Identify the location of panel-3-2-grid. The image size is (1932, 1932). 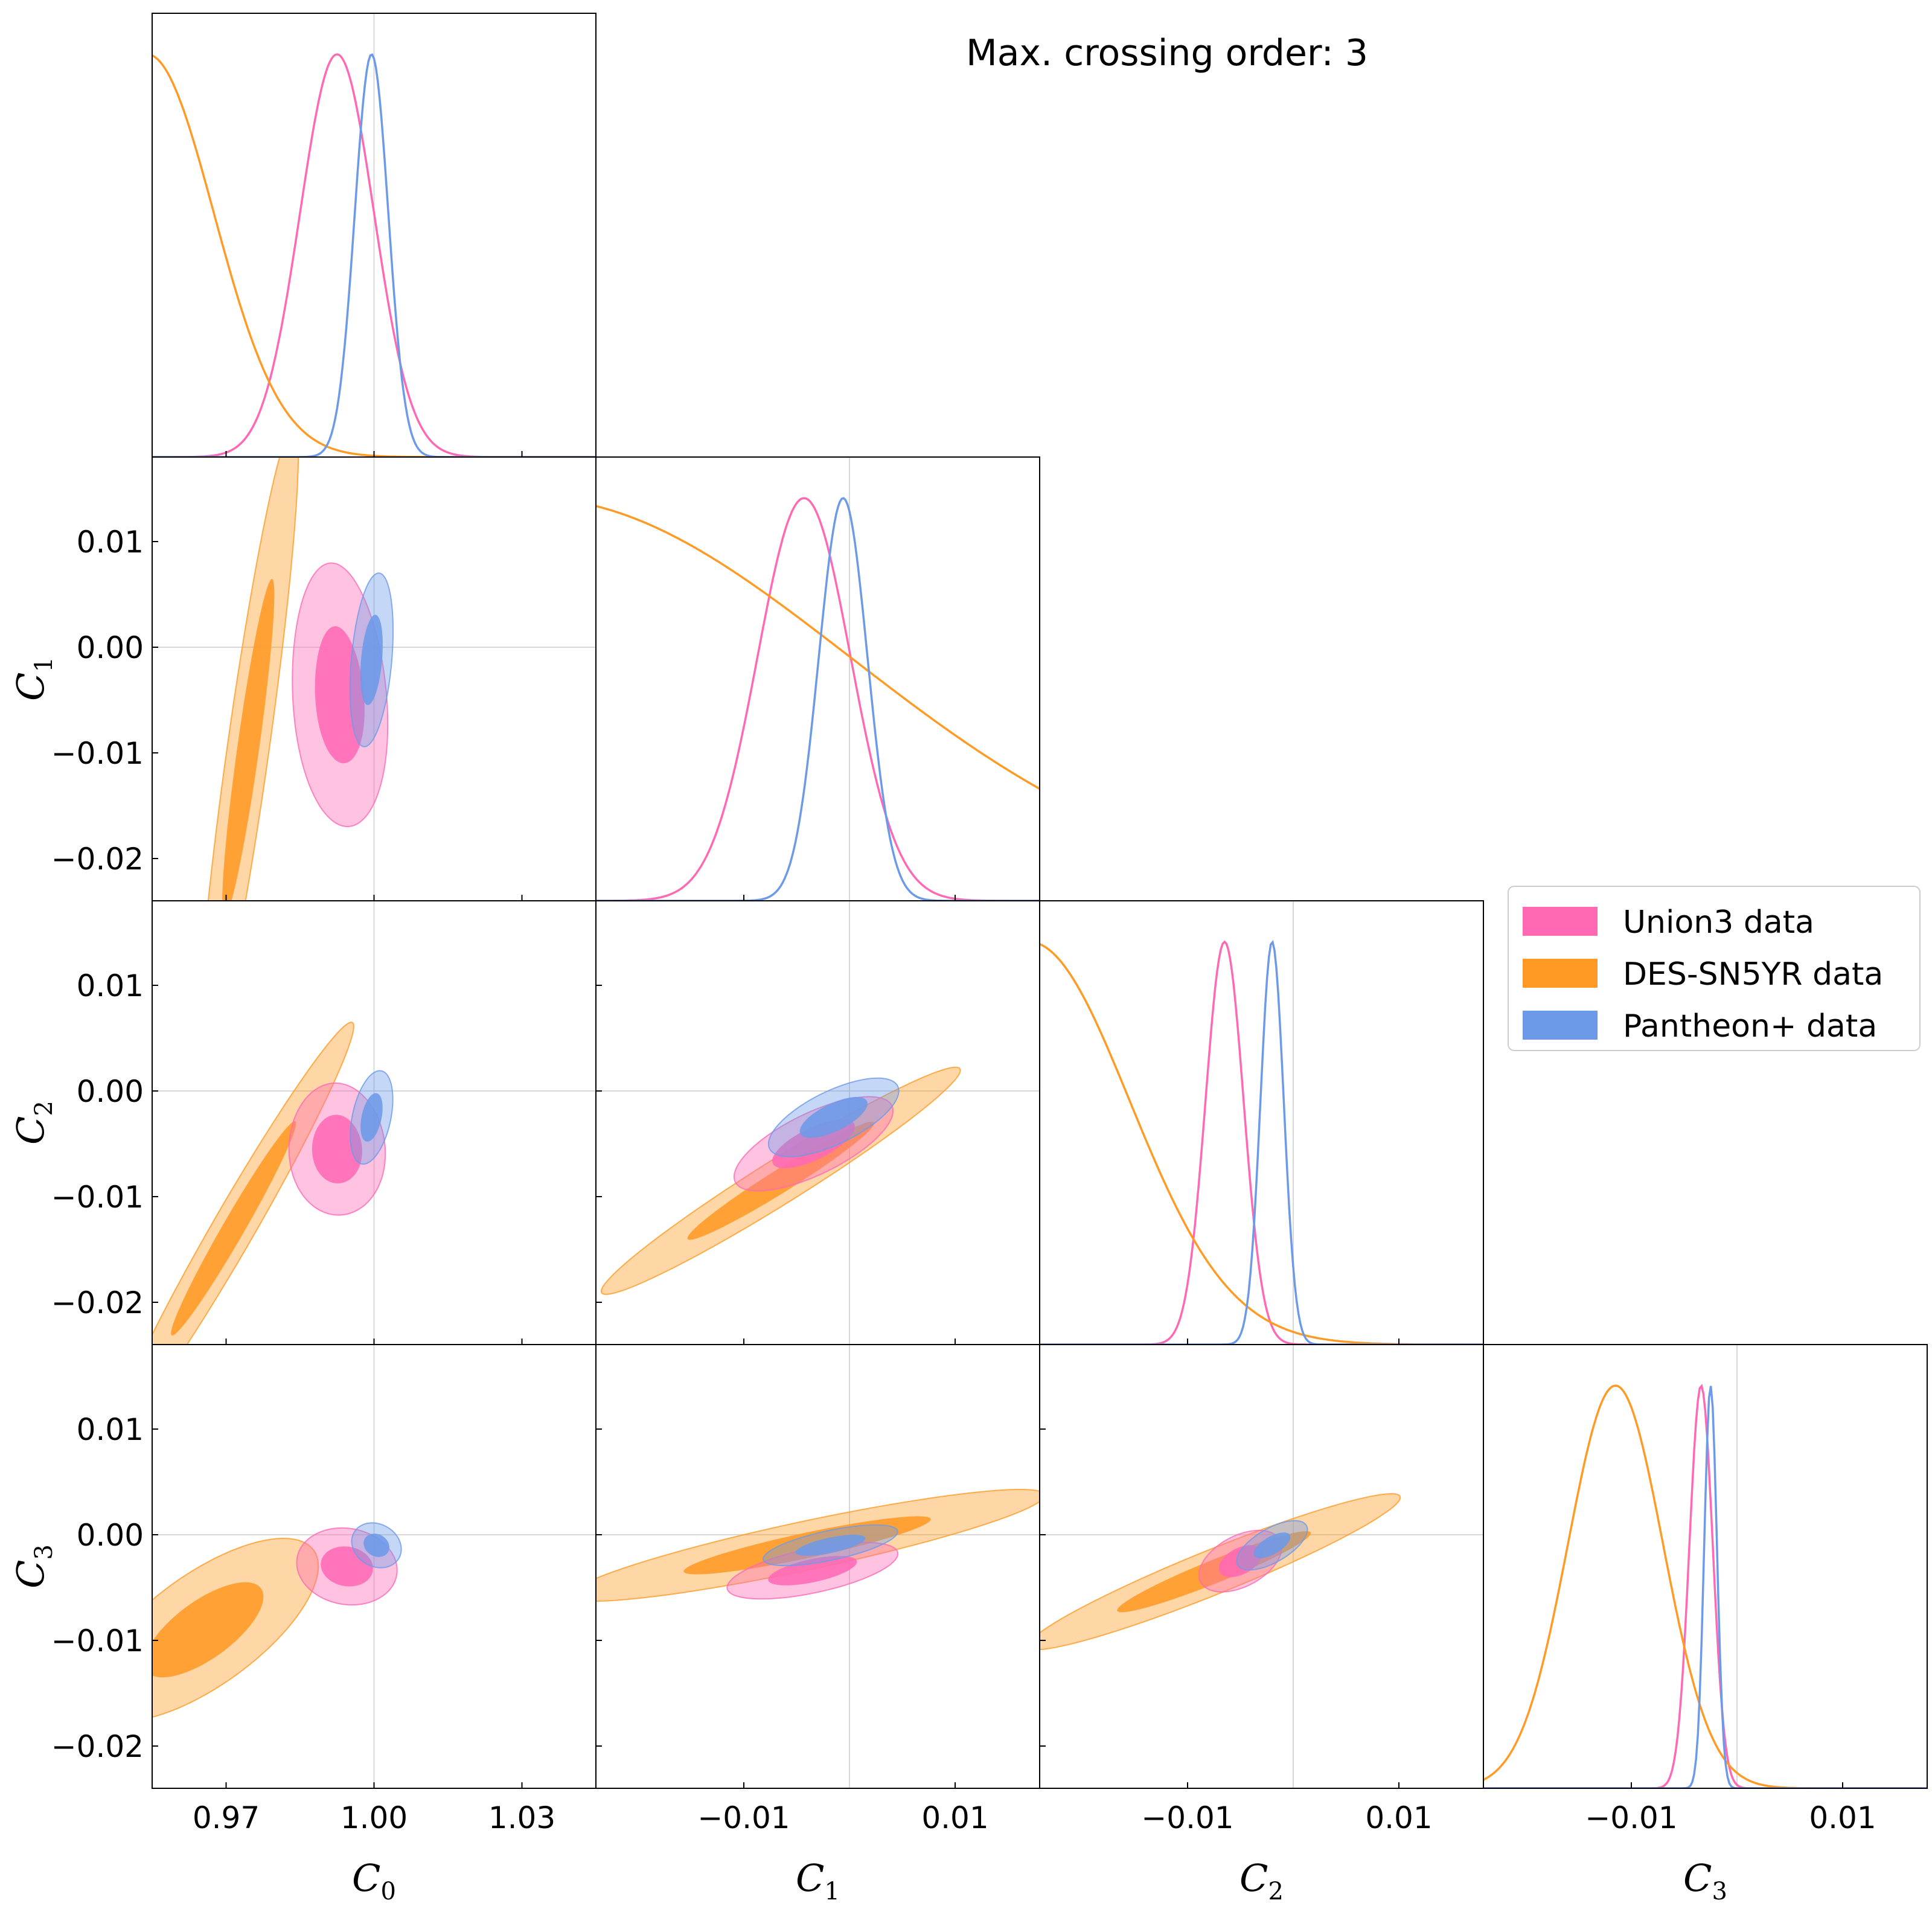
(1261, 1567).